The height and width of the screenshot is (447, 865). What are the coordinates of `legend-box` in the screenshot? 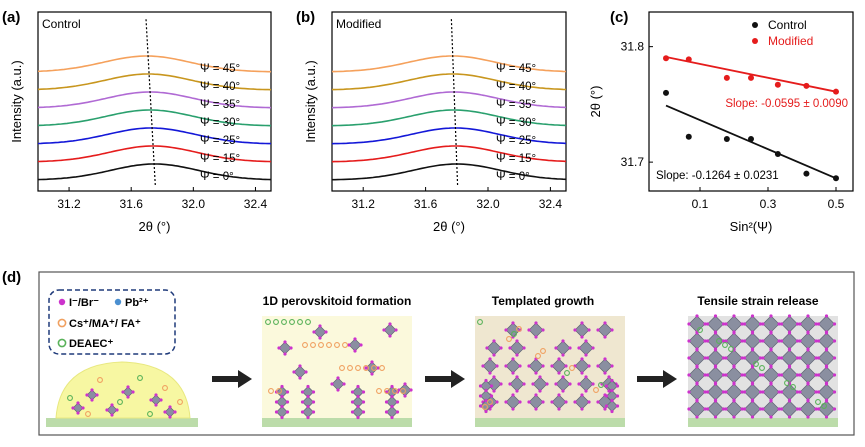 It's located at (112, 322).